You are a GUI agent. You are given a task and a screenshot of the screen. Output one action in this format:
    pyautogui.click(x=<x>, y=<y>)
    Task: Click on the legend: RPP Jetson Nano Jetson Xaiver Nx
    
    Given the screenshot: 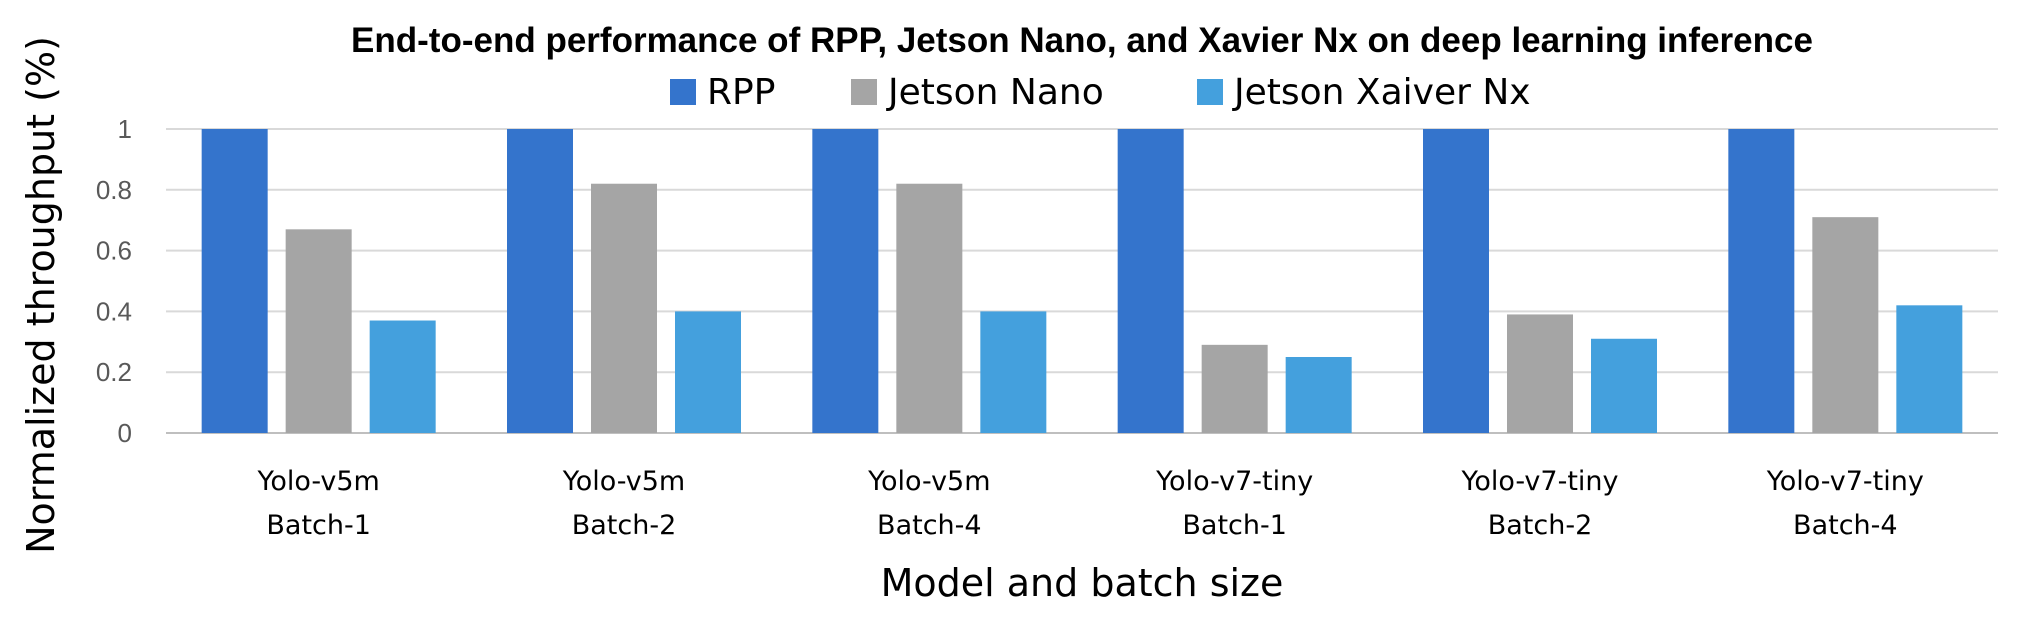 What is the action you would take?
    pyautogui.click(x=1100, y=92)
    